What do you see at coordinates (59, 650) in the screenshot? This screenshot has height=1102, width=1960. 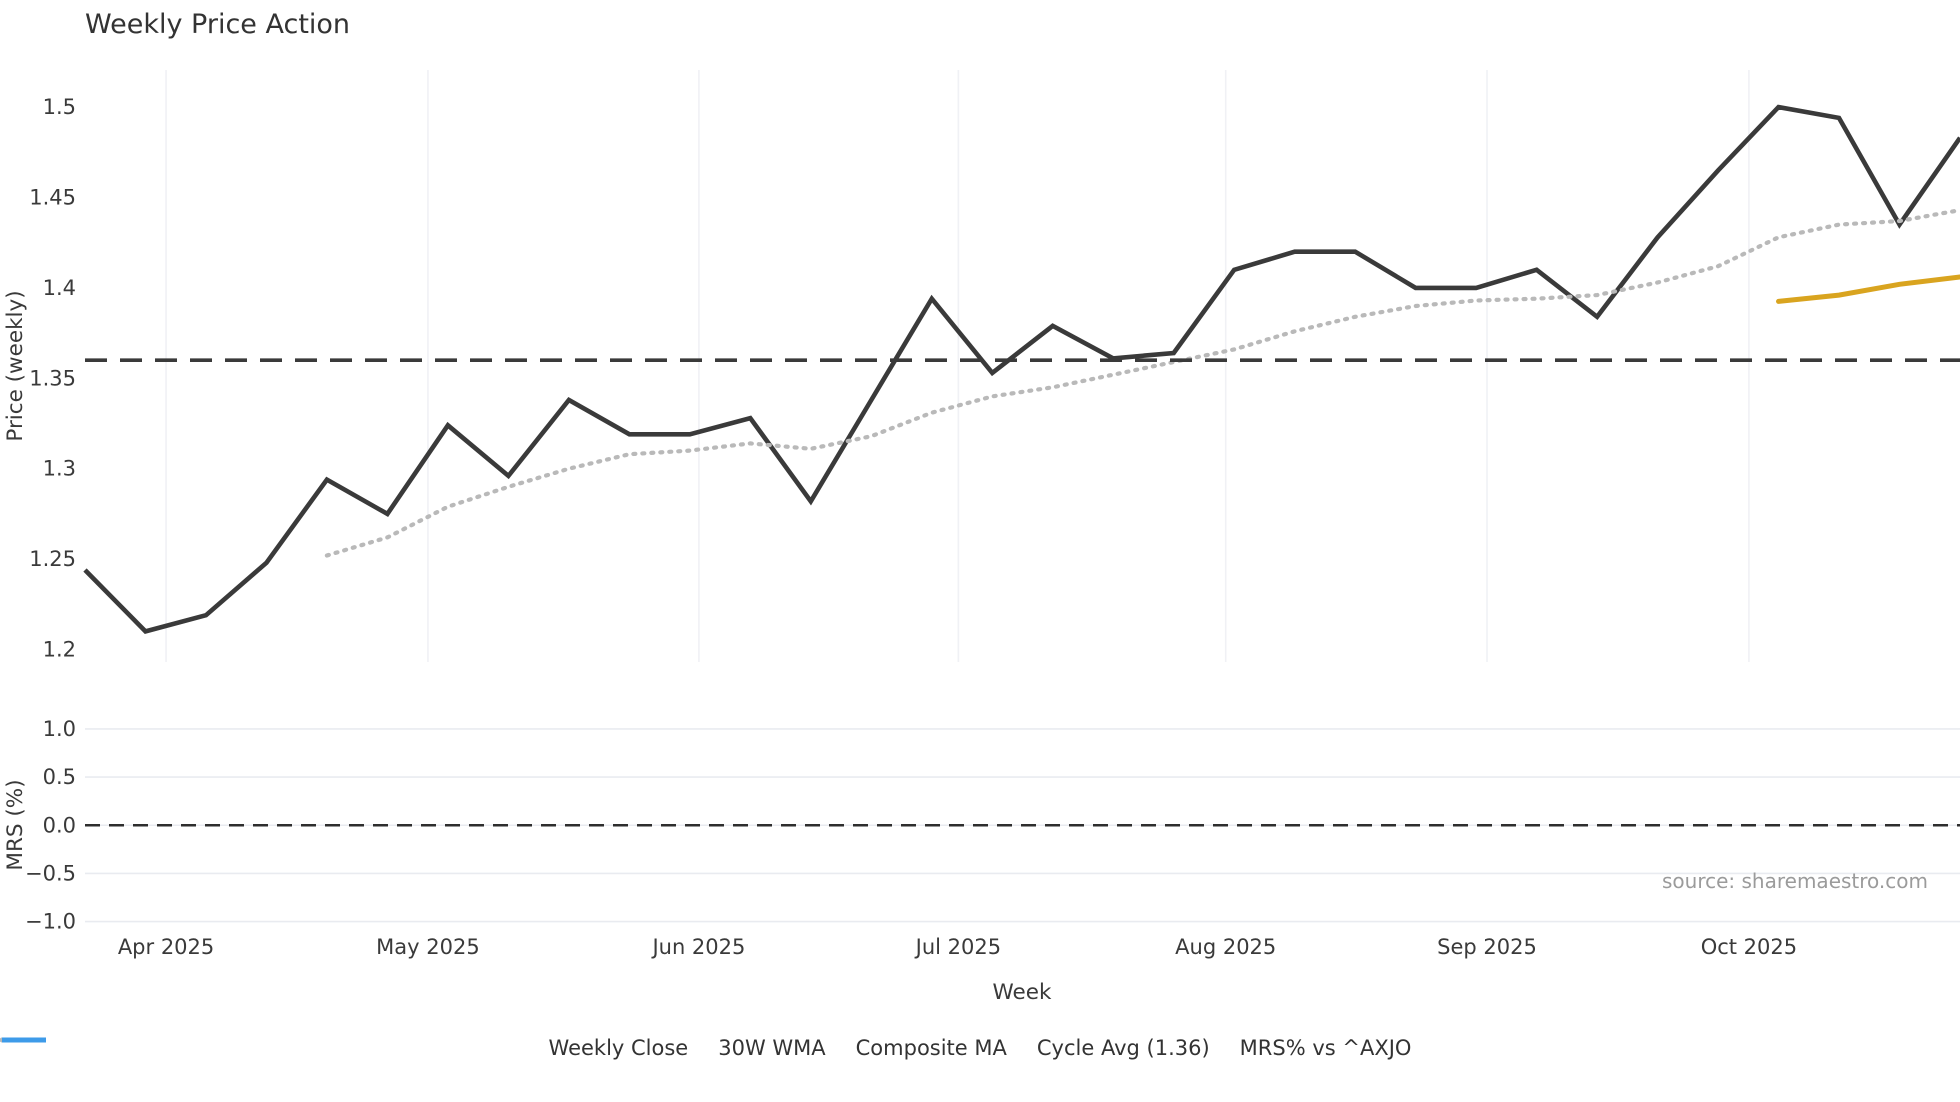 I see `price-ytick-label: 1.2` at bounding box center [59, 650].